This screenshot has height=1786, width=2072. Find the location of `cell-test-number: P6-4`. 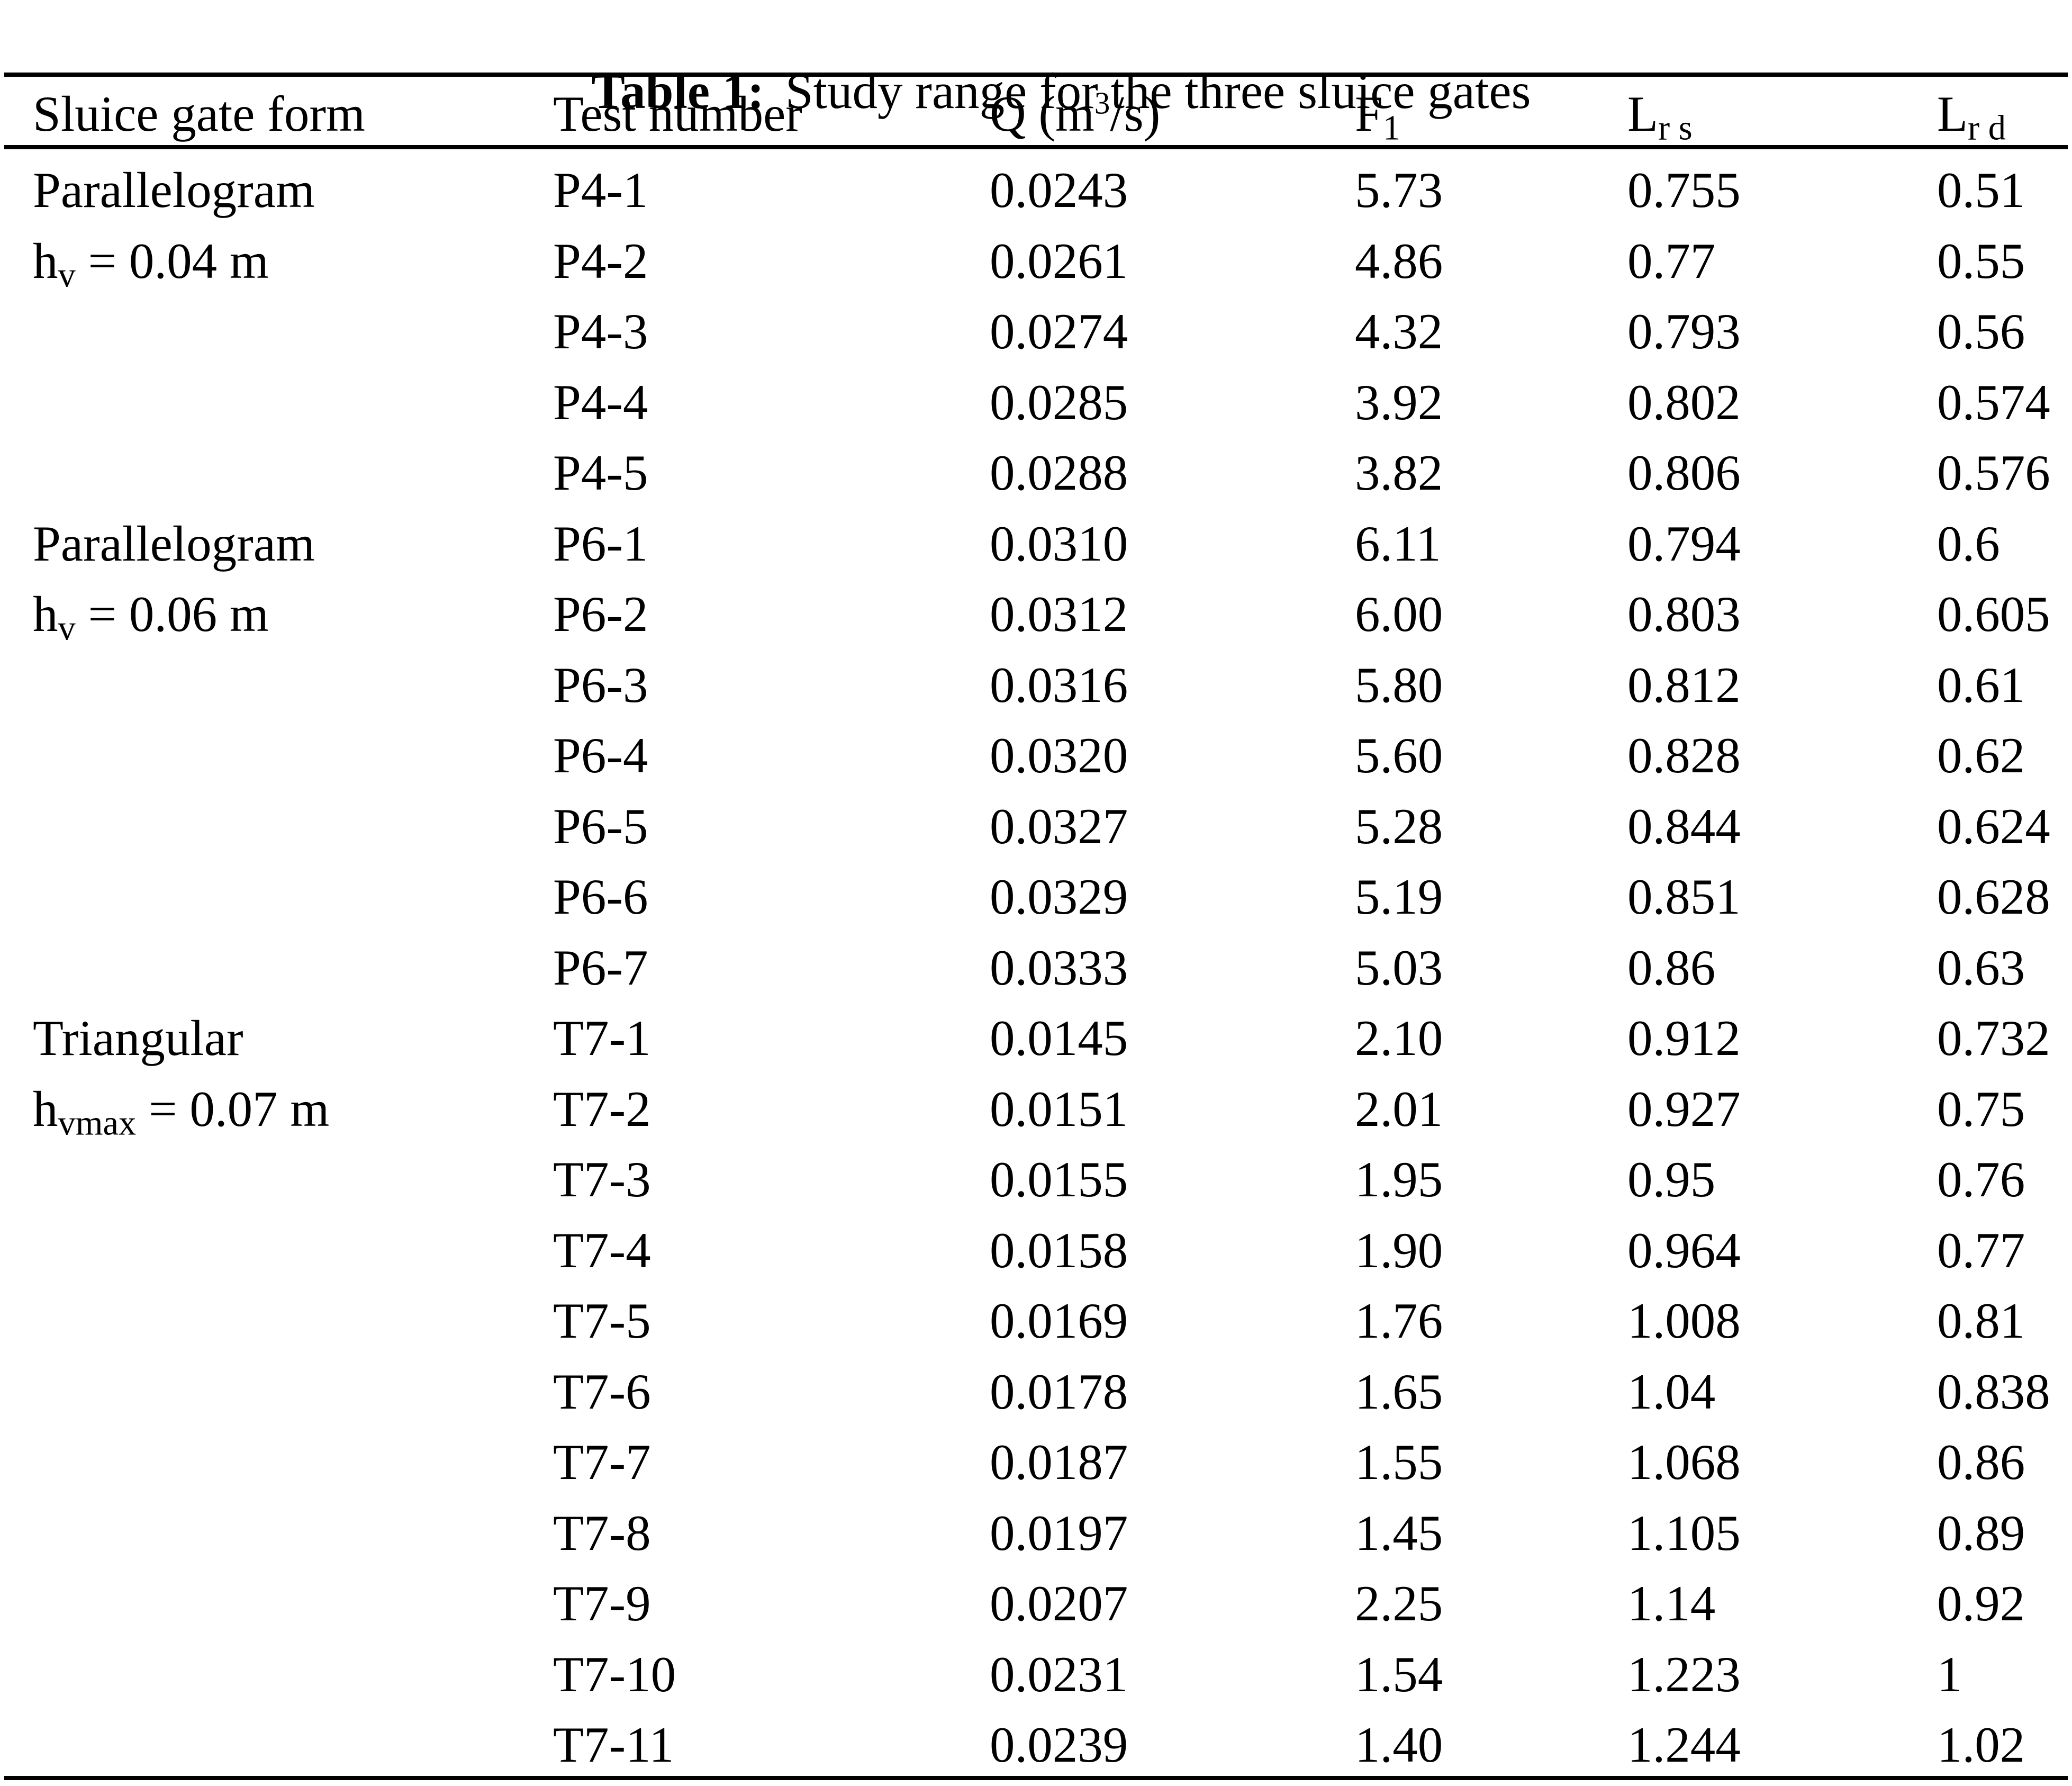

cell-test-number: P6-4 is located at coordinates (601, 755).